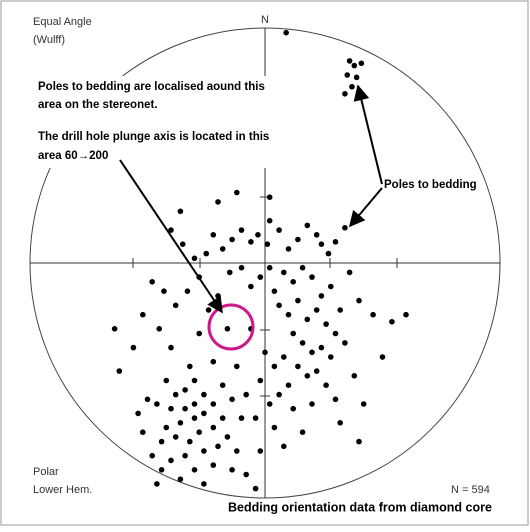  What do you see at coordinates (73, 156) in the screenshot?
I see `annotation: area 60→200` at bounding box center [73, 156].